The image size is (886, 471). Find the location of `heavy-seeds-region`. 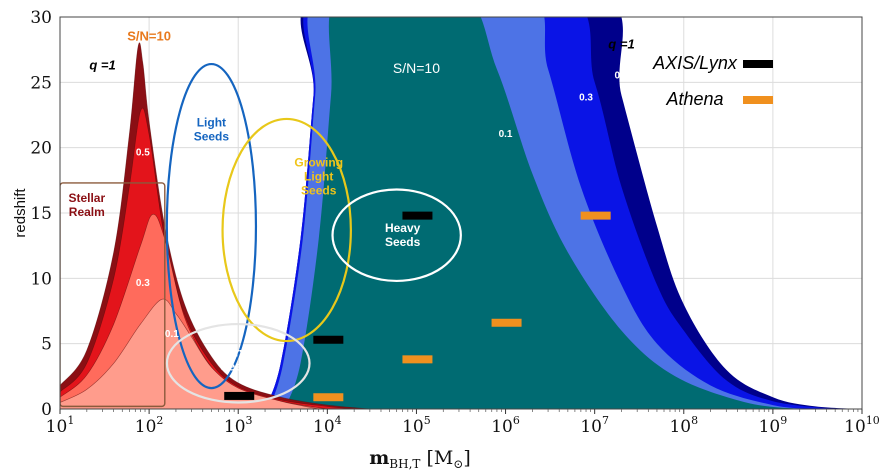

heavy-seeds-region is located at coordinates (396, 235).